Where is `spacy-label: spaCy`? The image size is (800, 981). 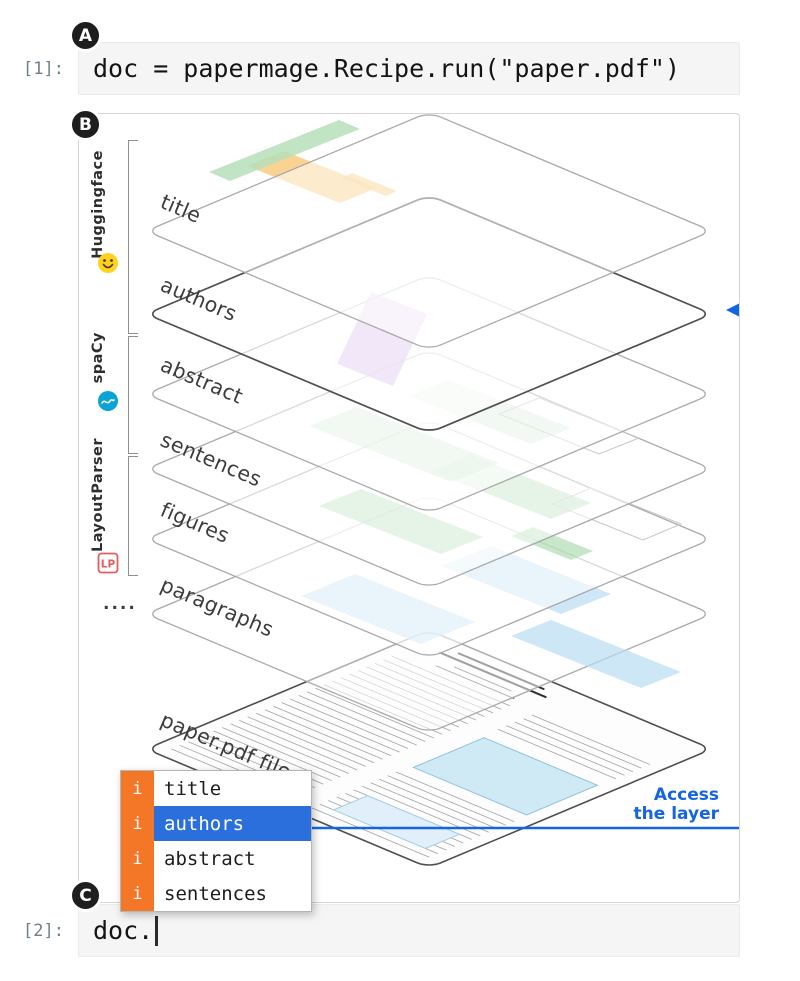
spacy-label: spaCy is located at coordinates (98, 358).